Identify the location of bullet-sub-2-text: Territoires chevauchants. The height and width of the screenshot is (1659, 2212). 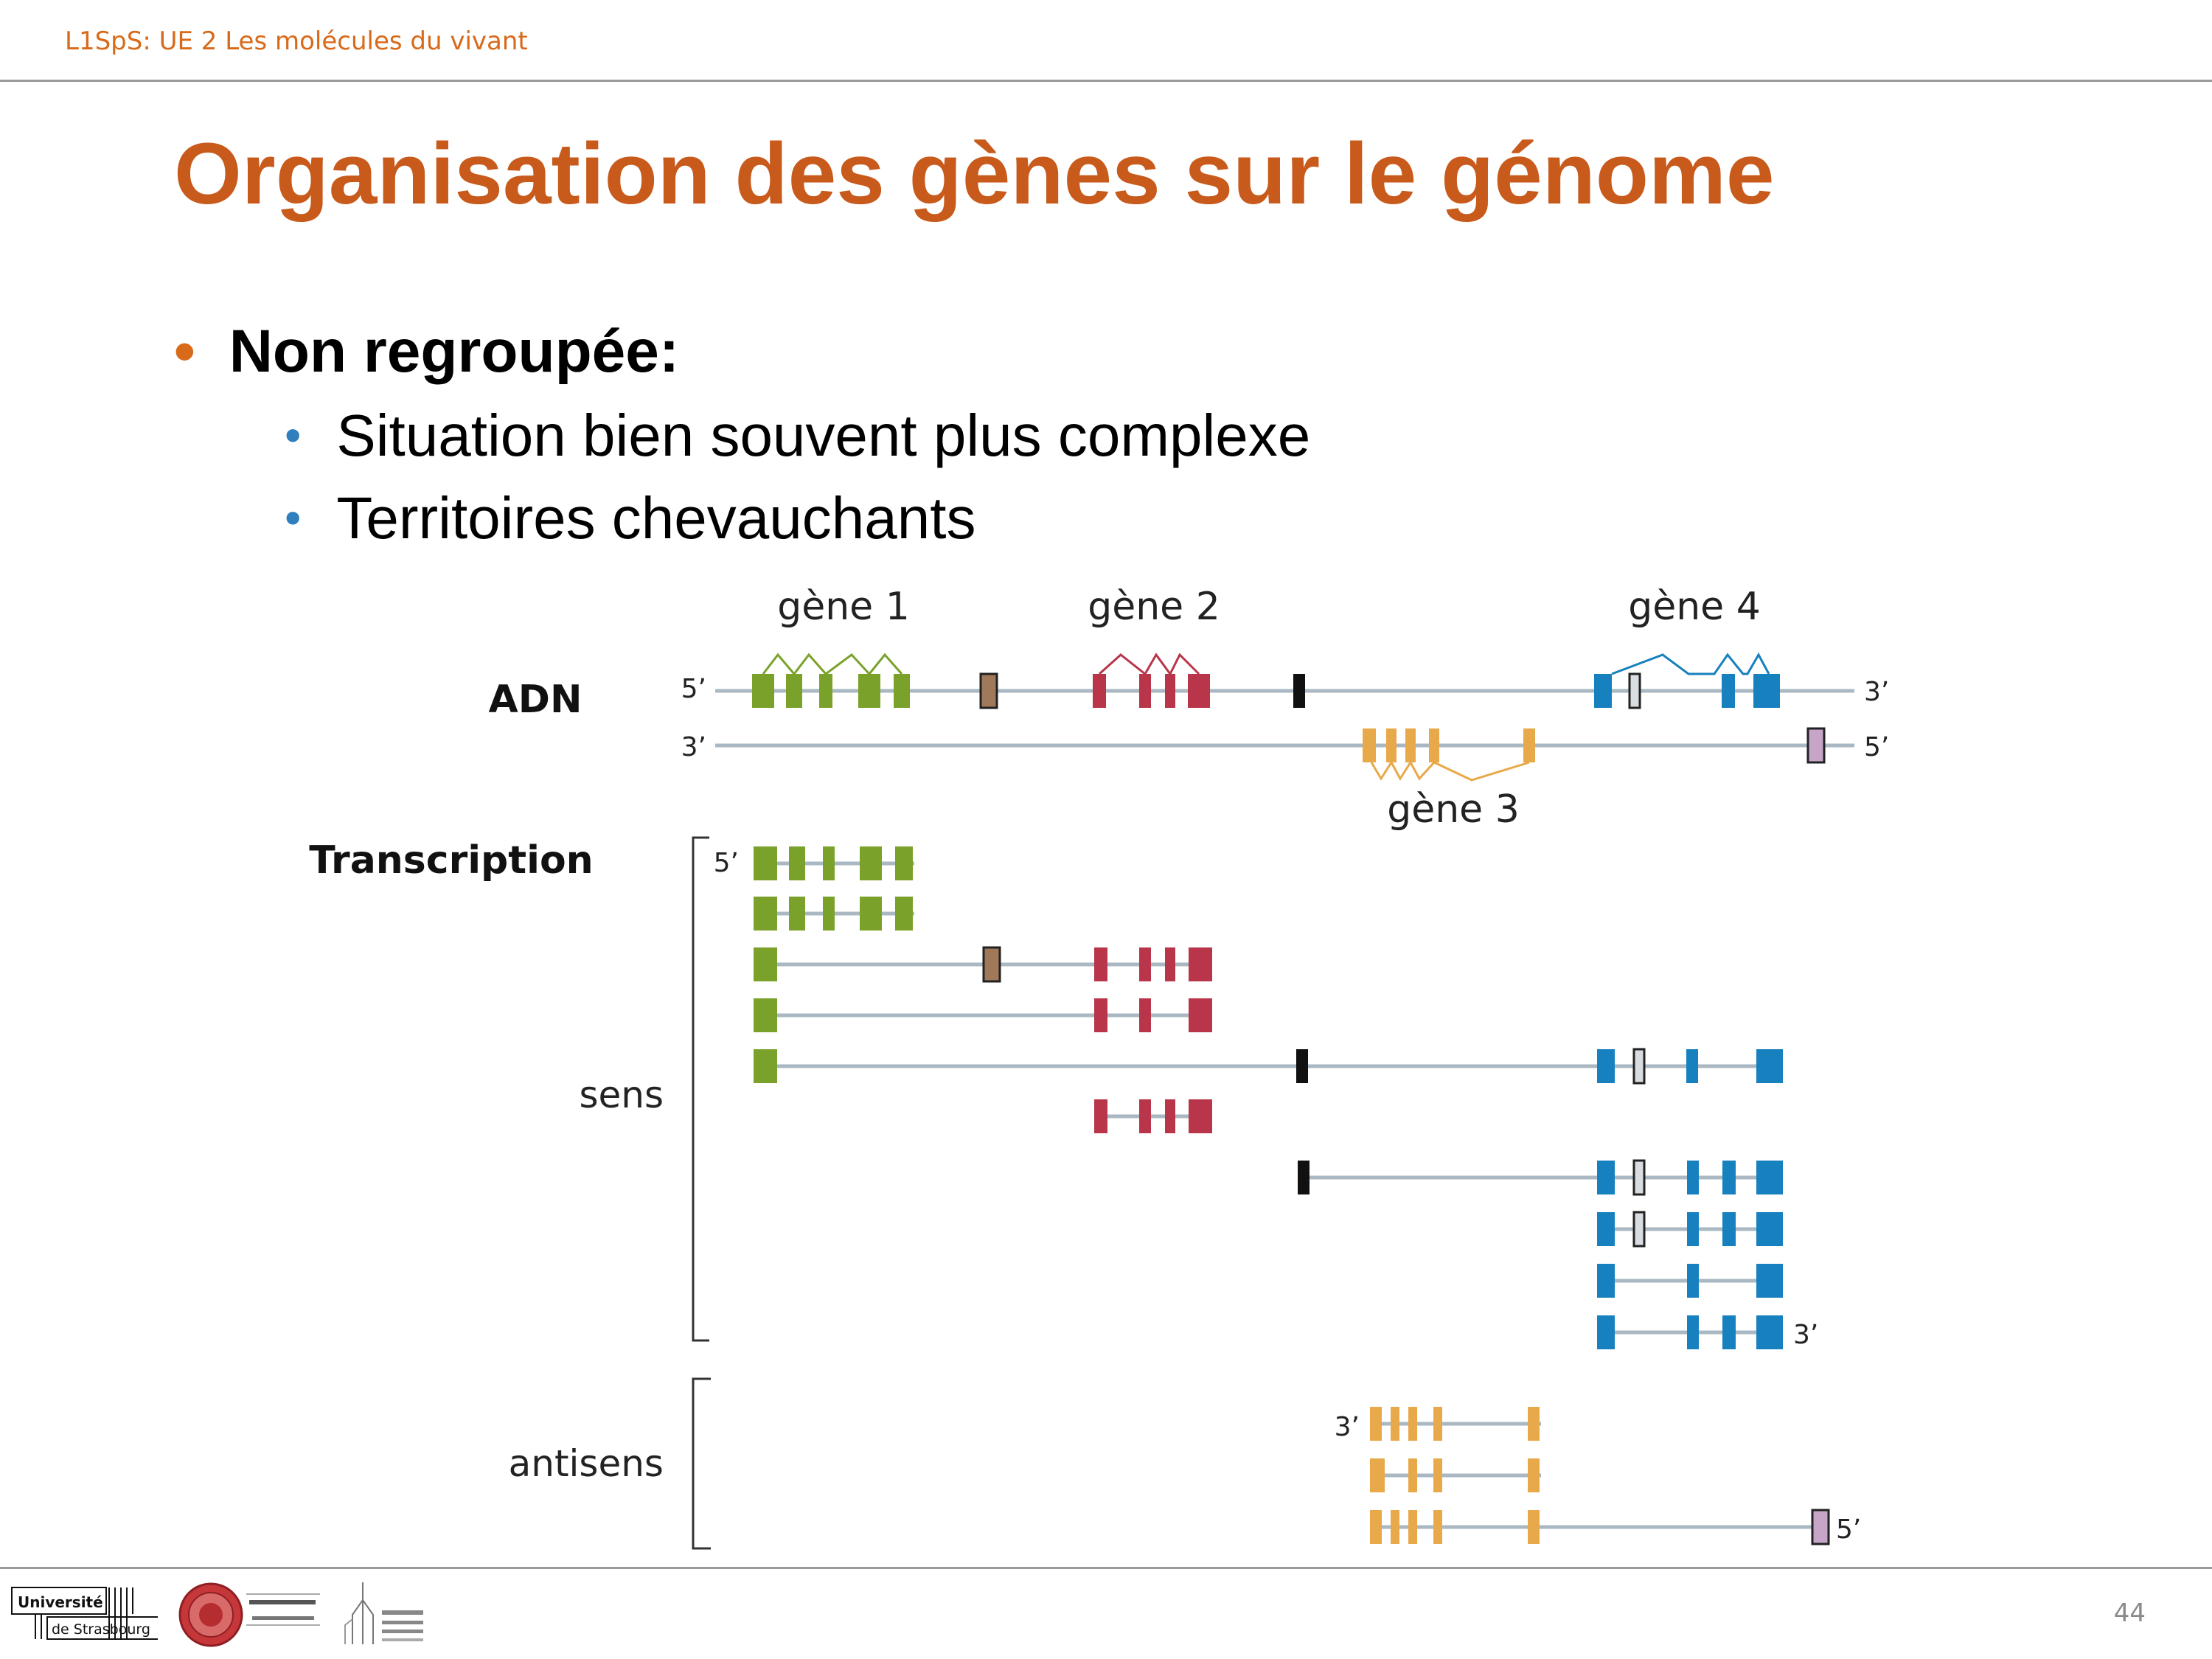
(656, 518).